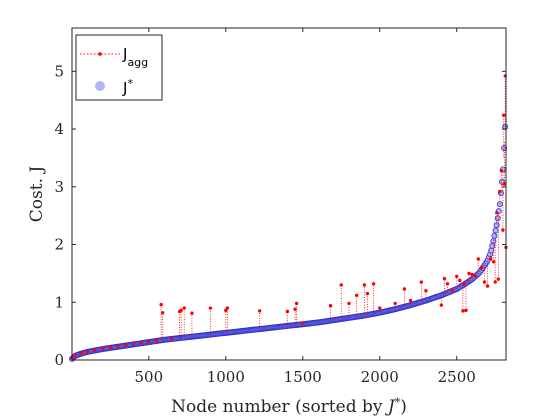 The width and height of the screenshot is (560, 420). I want to click on x-tick-label: 2000, so click(380, 377).